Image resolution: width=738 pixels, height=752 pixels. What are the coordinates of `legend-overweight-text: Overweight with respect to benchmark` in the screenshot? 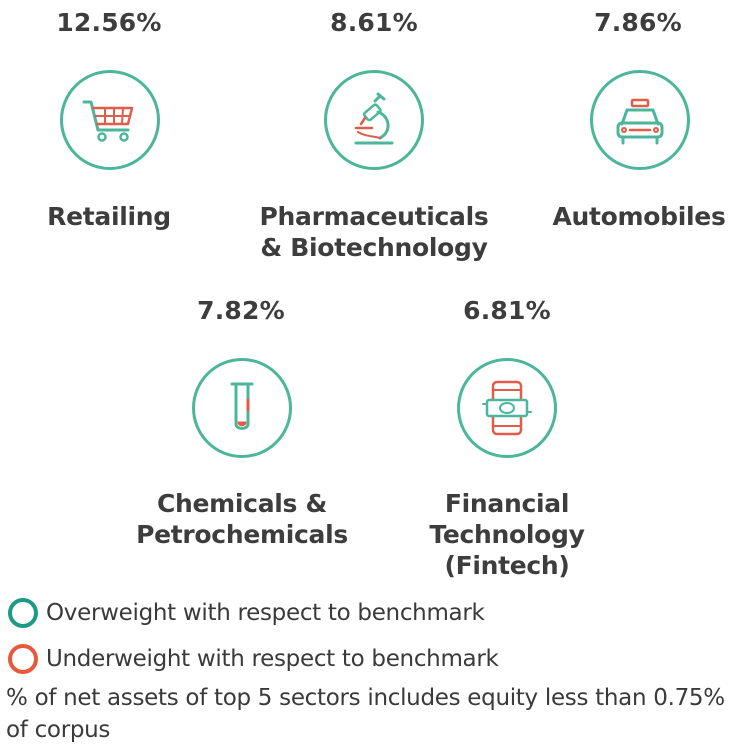 It's located at (265, 613).